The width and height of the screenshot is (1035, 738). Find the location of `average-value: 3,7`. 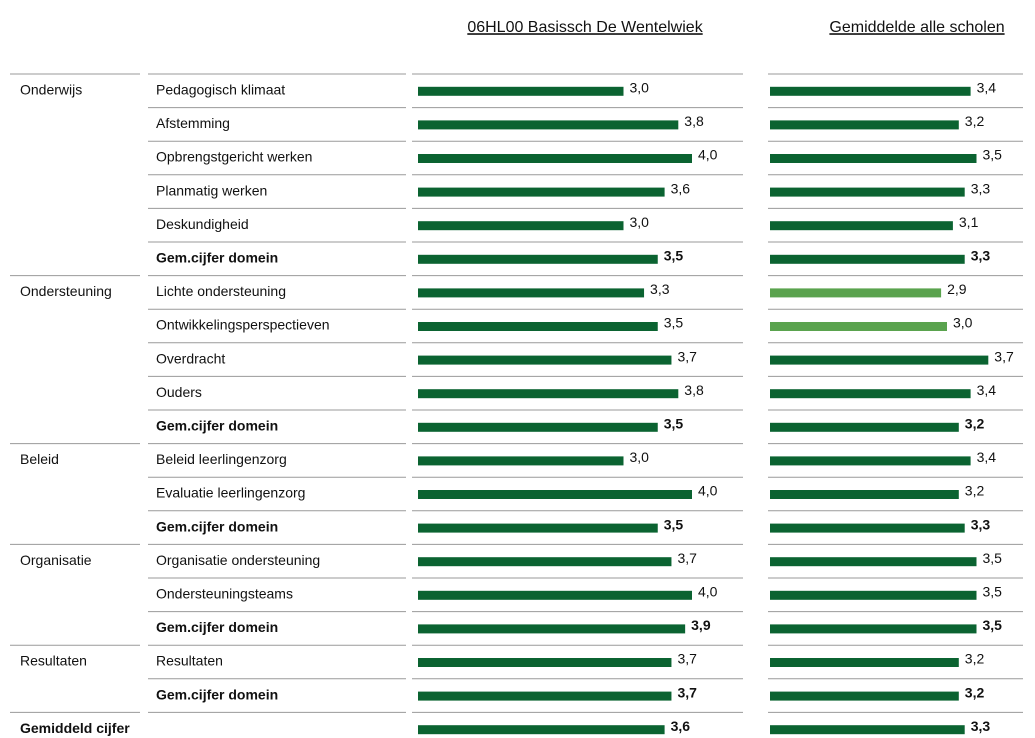

average-value: 3,7 is located at coordinates (1004, 356).